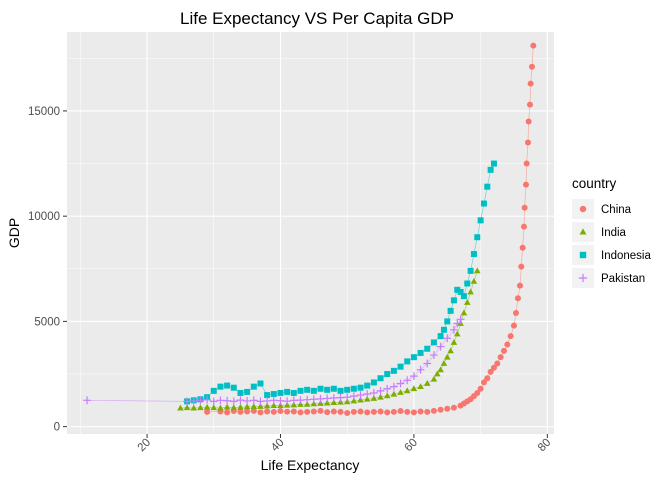 The image size is (672, 480). Describe the element at coordinates (145, 446) in the screenshot. I see `x-tick-label: 20` at that location.